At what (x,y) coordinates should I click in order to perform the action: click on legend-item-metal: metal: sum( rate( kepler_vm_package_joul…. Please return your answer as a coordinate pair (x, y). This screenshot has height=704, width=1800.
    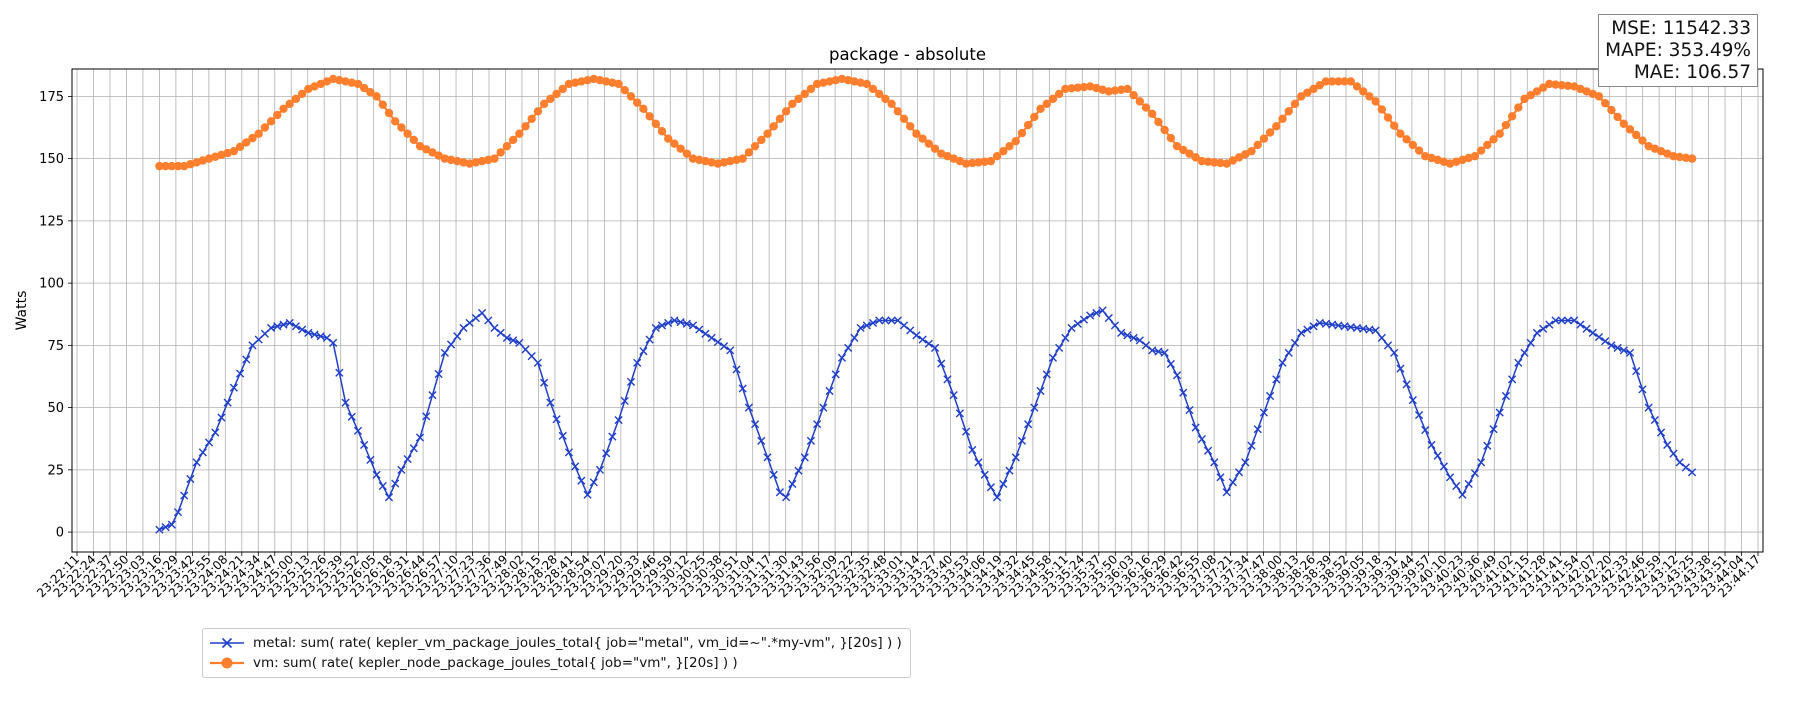
    Looking at the image, I should click on (555, 643).